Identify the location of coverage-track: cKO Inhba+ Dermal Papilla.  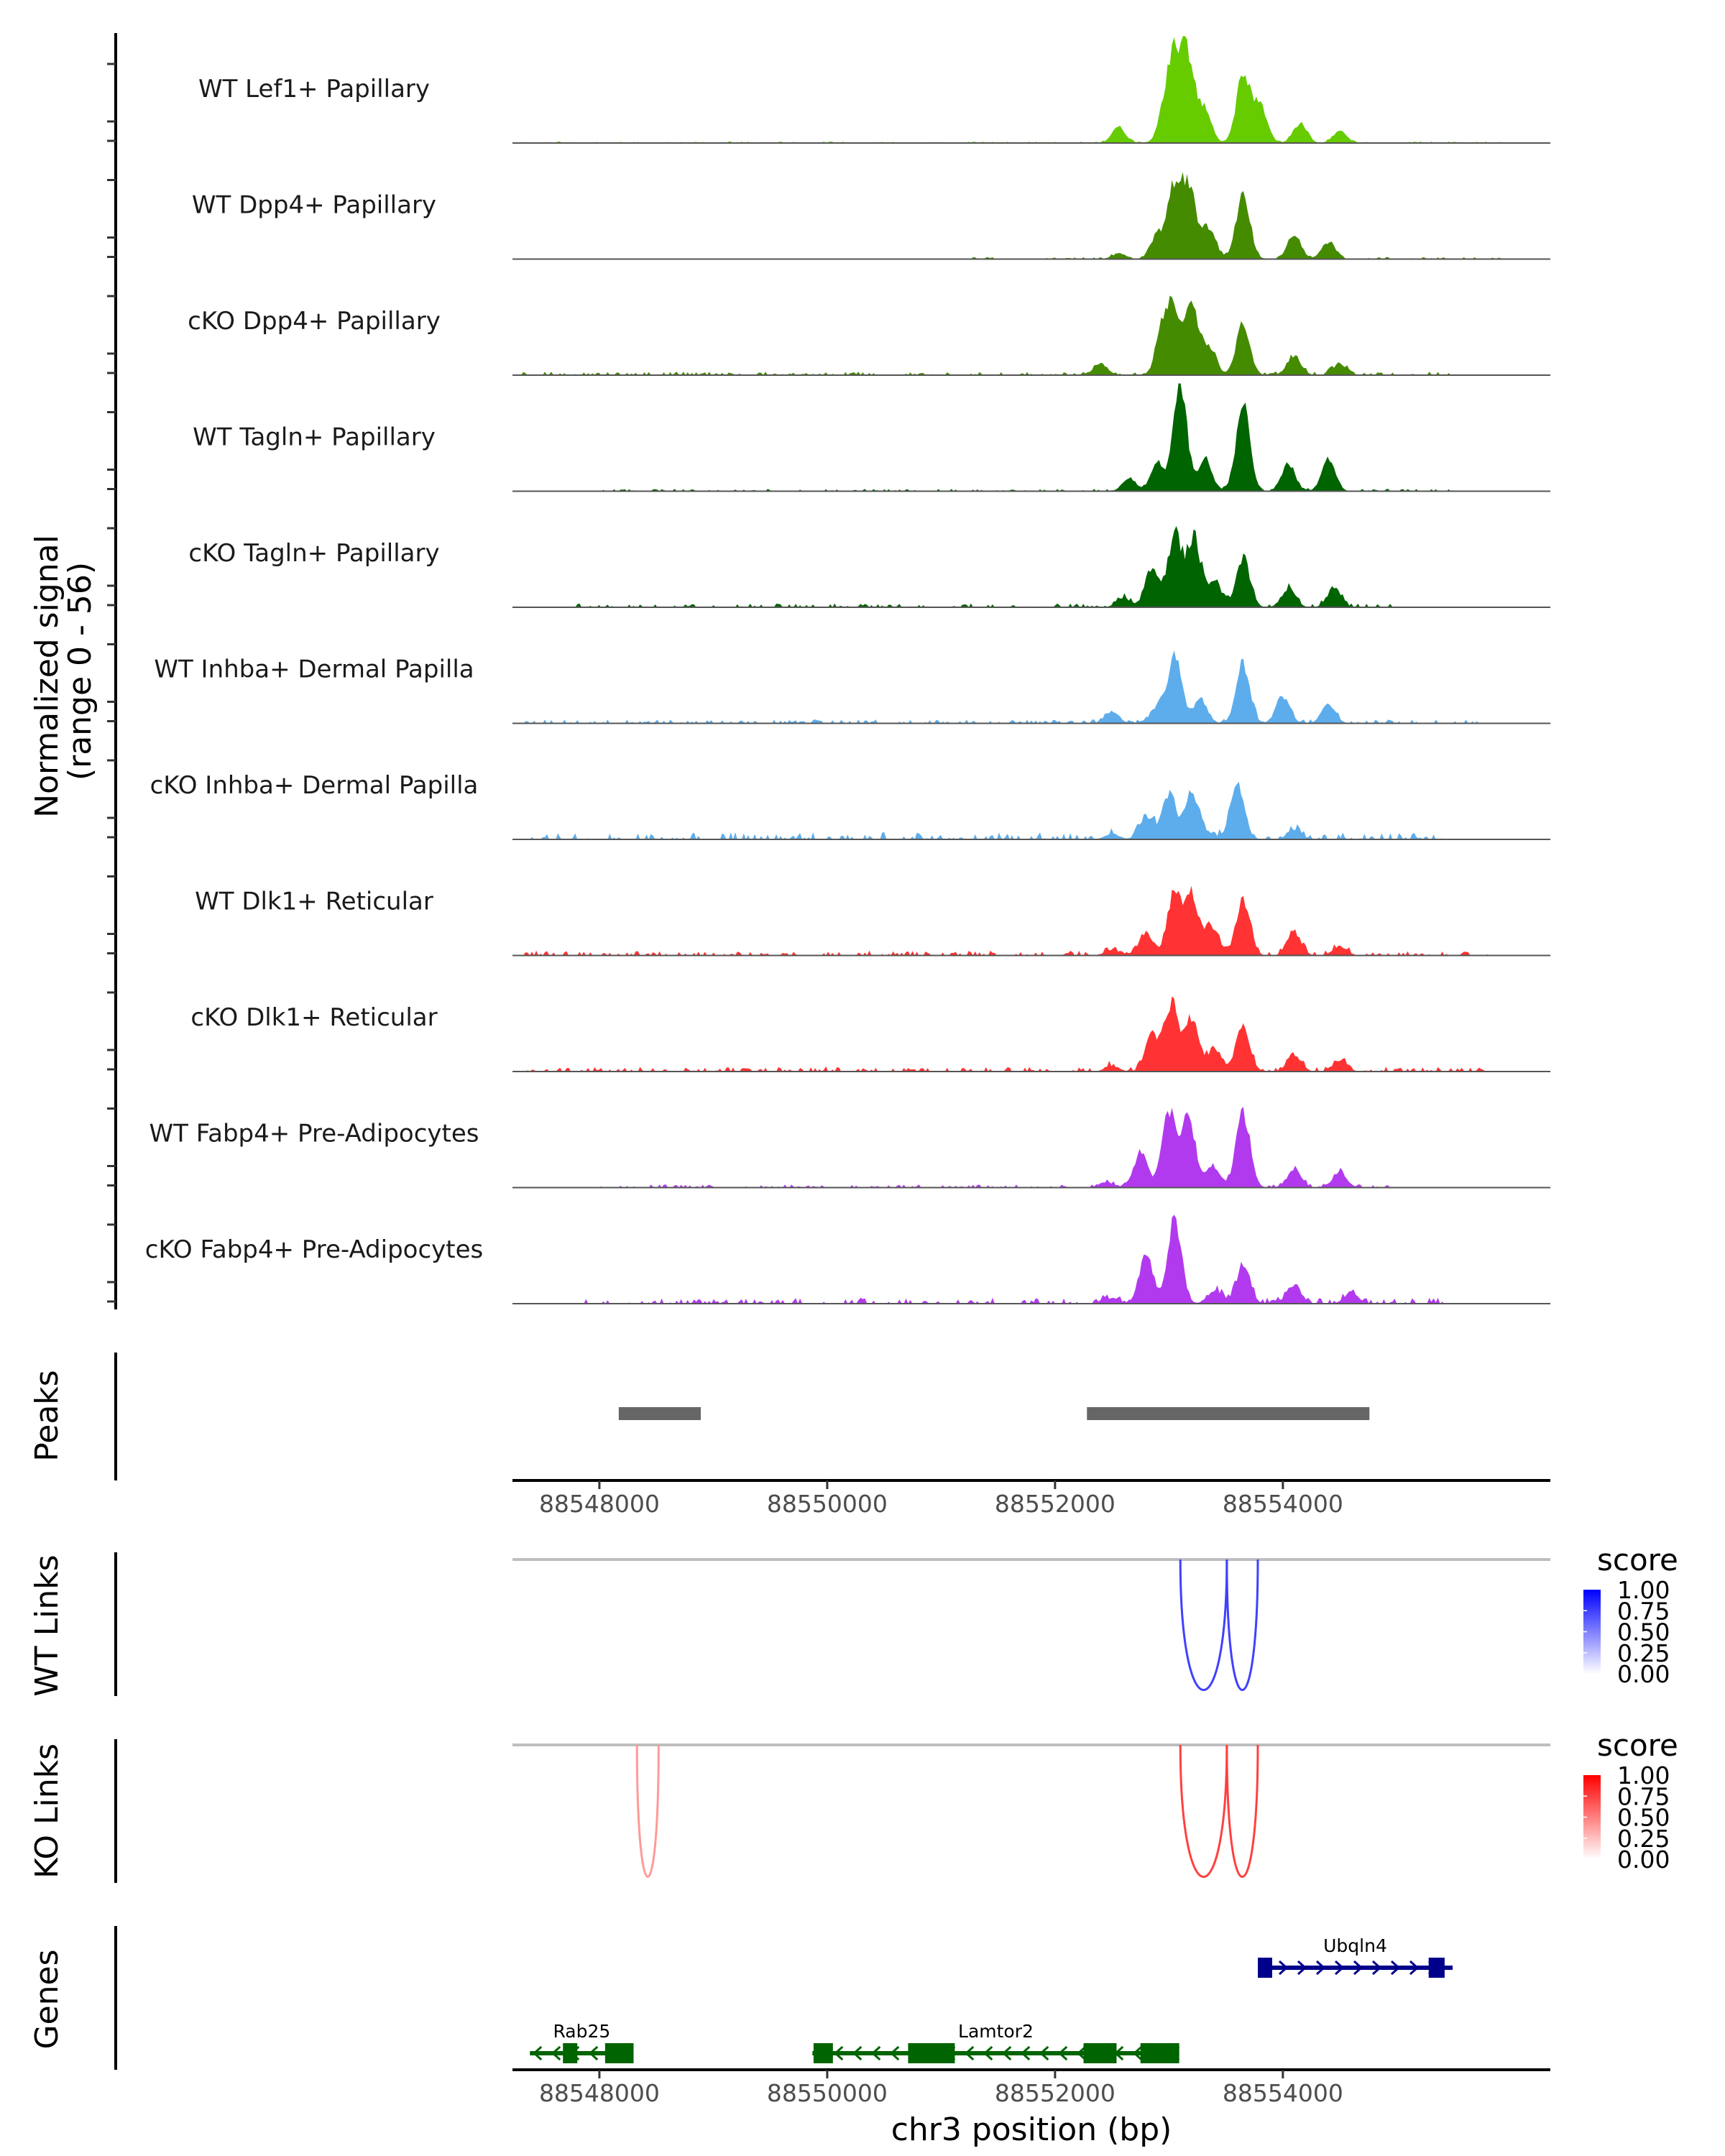
(850, 805).